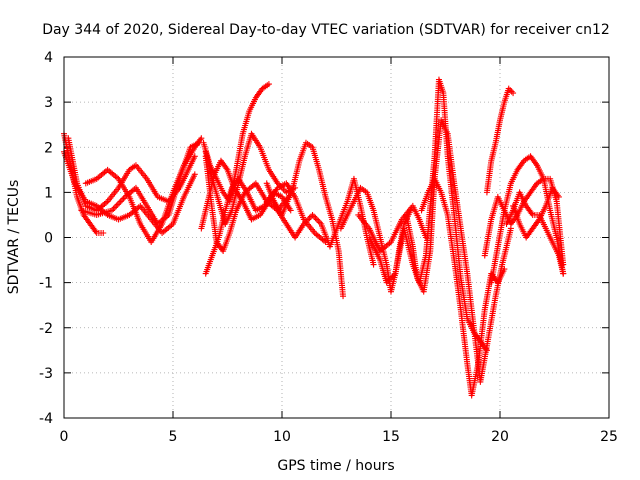 Image resolution: width=640 pixels, height=480 pixels. I want to click on y-tick-label: -1, so click(46, 284).